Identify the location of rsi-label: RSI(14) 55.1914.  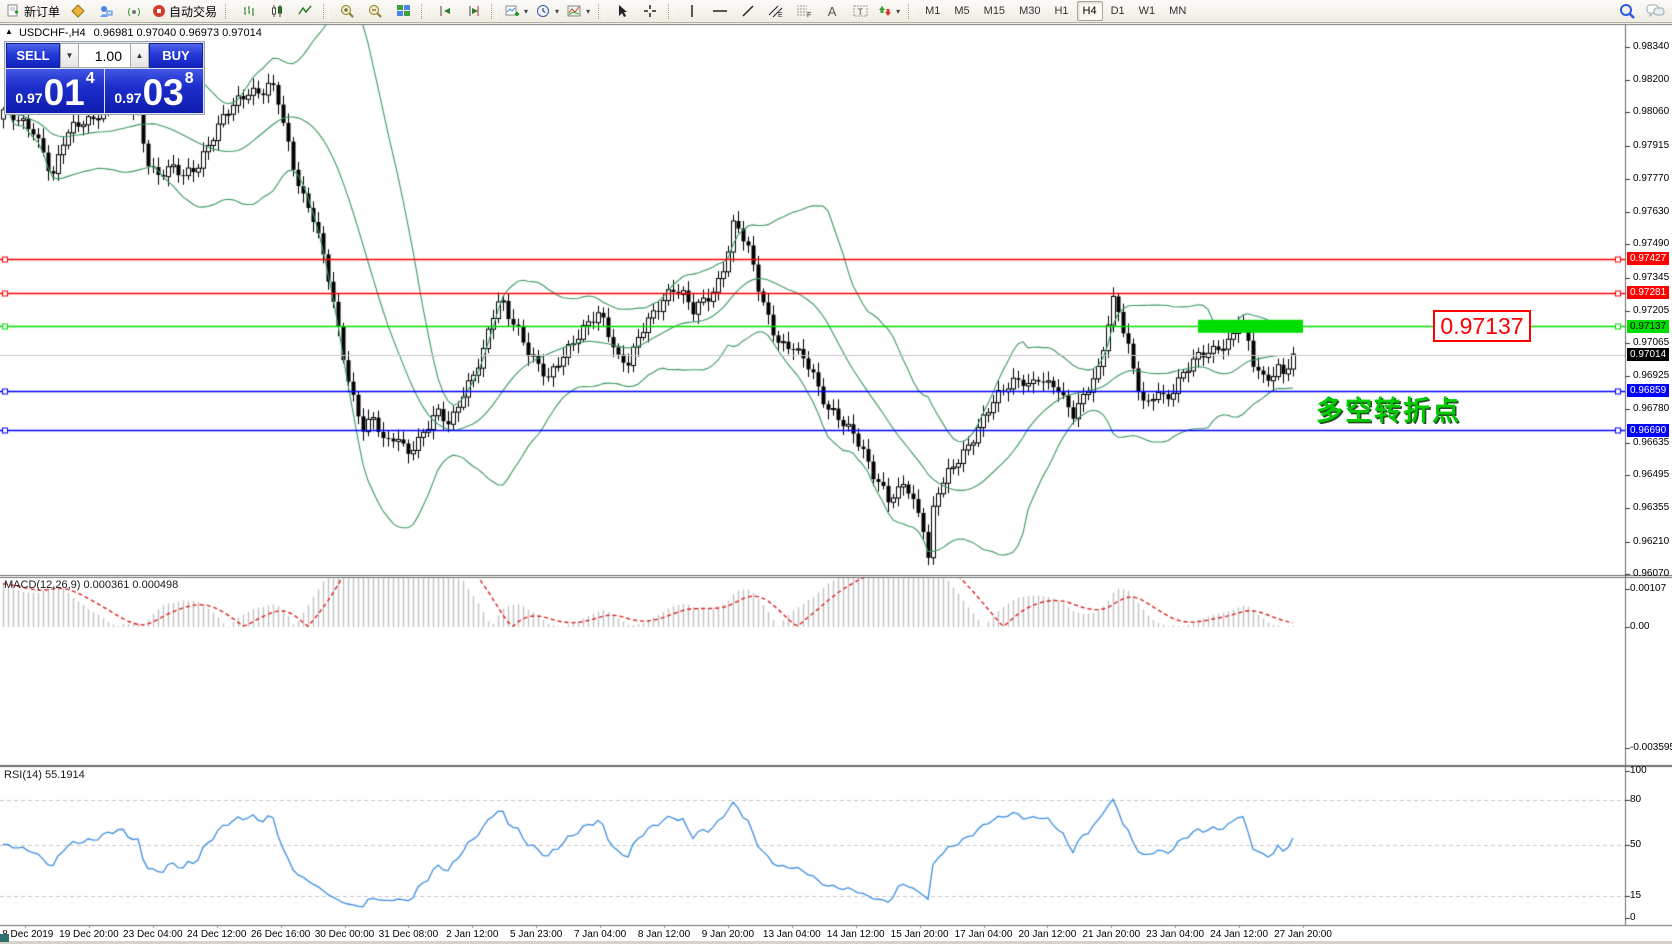
(44, 775).